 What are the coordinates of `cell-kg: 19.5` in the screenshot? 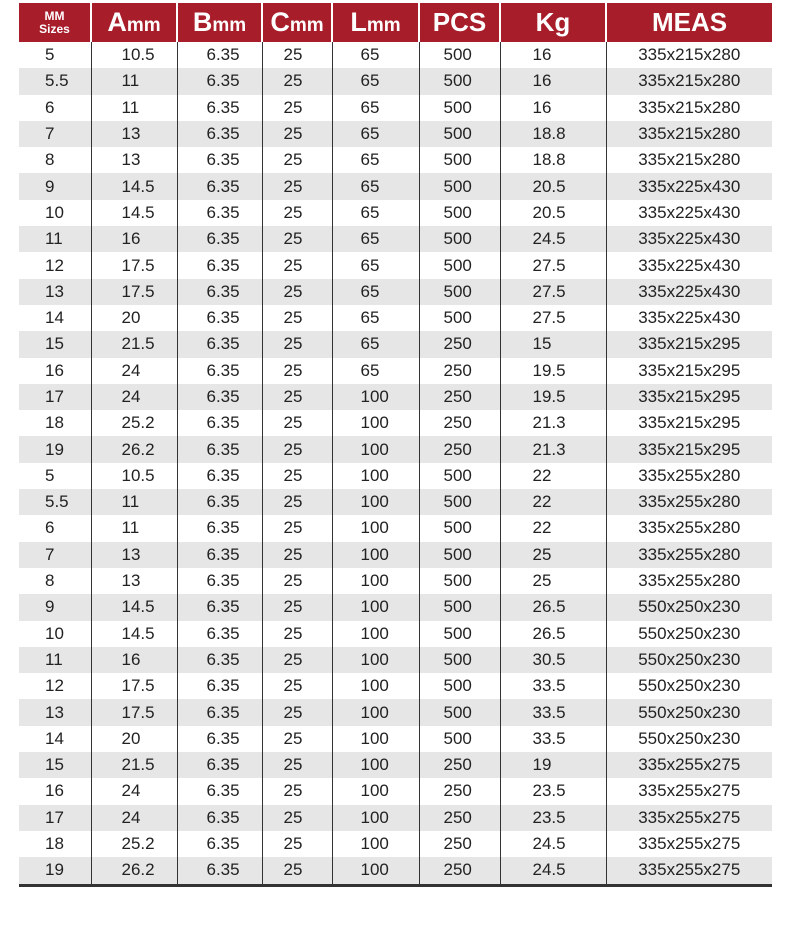 It's located at (552, 397).